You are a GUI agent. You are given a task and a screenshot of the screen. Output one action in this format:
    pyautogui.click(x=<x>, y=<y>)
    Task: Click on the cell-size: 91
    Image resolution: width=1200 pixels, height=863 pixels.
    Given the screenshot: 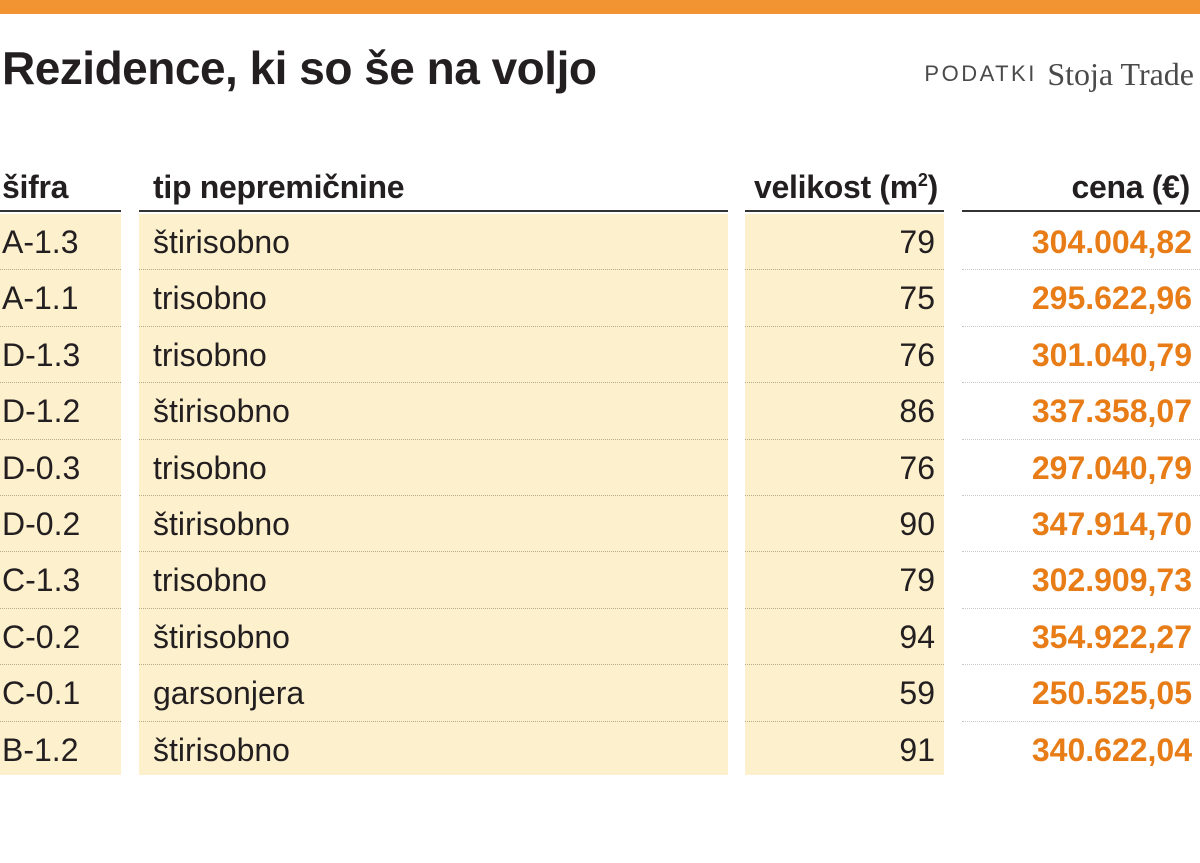 What is the action you would take?
    pyautogui.click(x=917, y=749)
    